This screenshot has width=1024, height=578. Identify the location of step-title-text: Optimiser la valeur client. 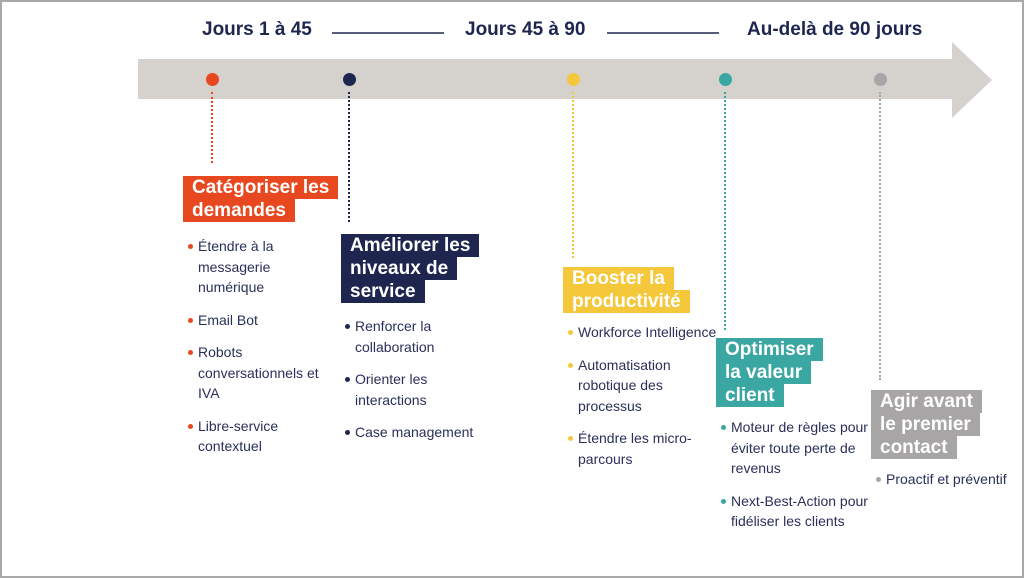
(769, 372).